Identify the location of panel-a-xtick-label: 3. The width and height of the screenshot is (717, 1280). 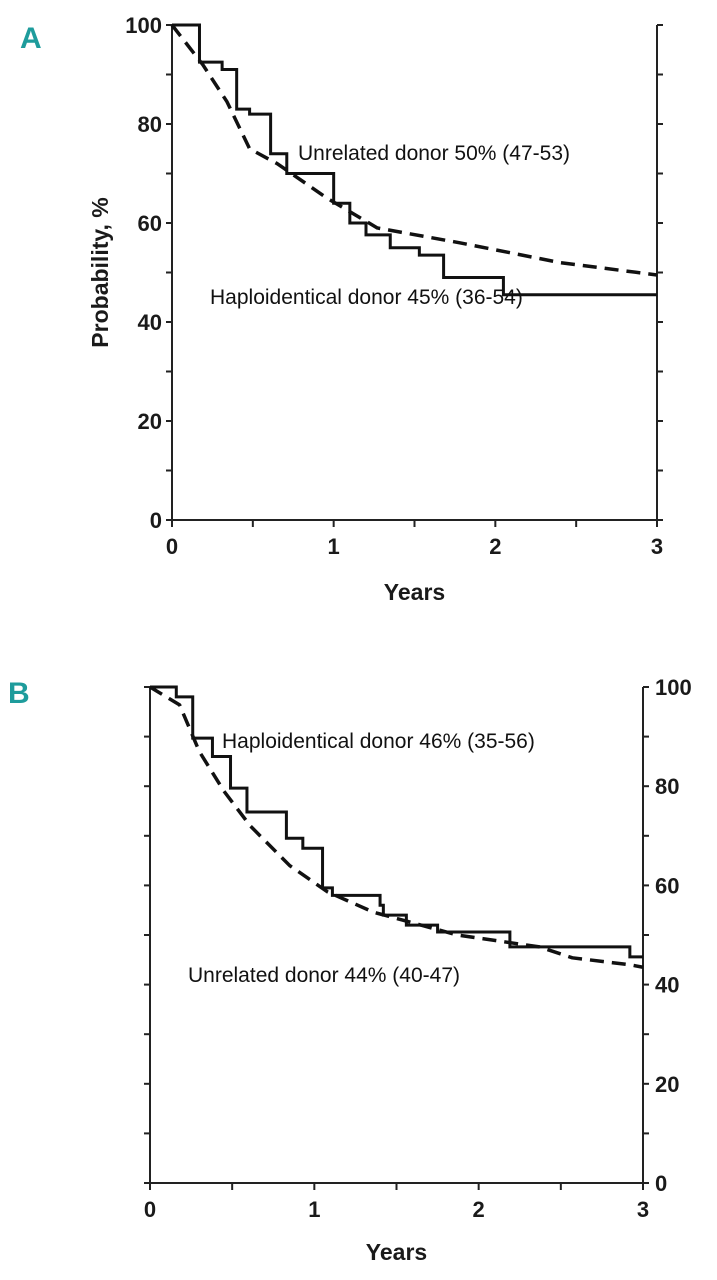
(657, 546).